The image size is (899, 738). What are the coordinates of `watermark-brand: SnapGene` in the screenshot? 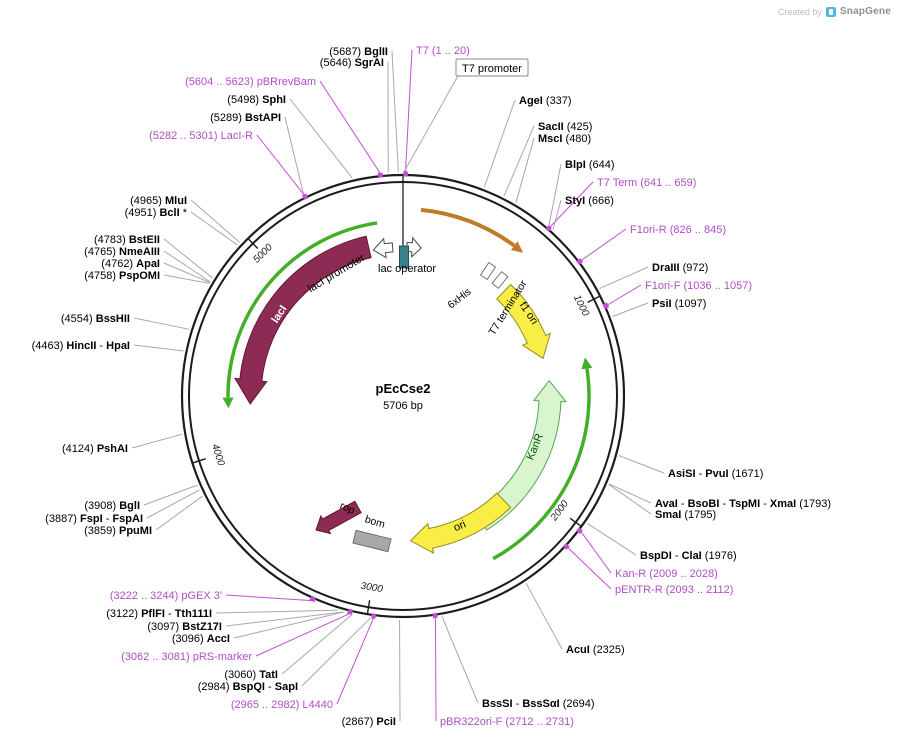 It's located at (865, 11).